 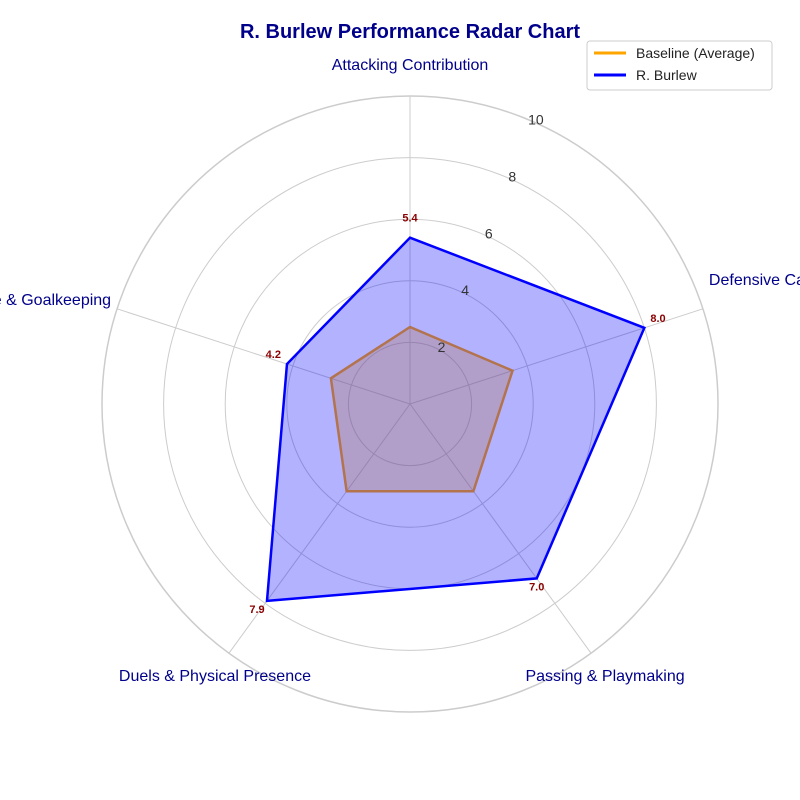 I want to click on axis-label: Passing & Playmaking, so click(x=604, y=676).